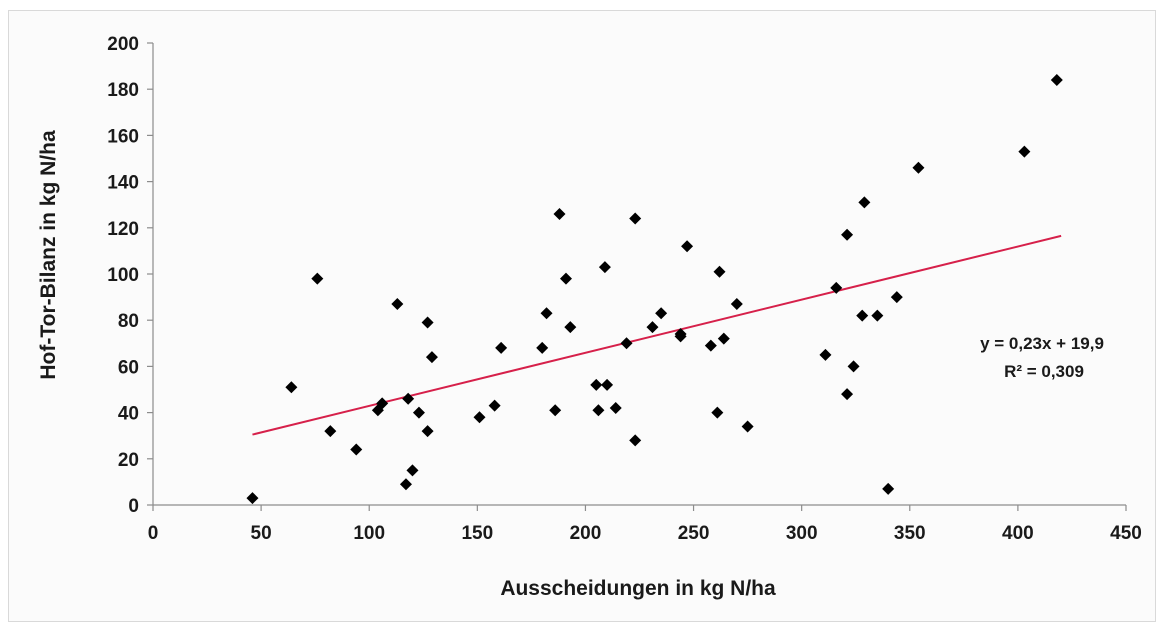  I want to click on y-tick-label: 60, so click(128, 367).